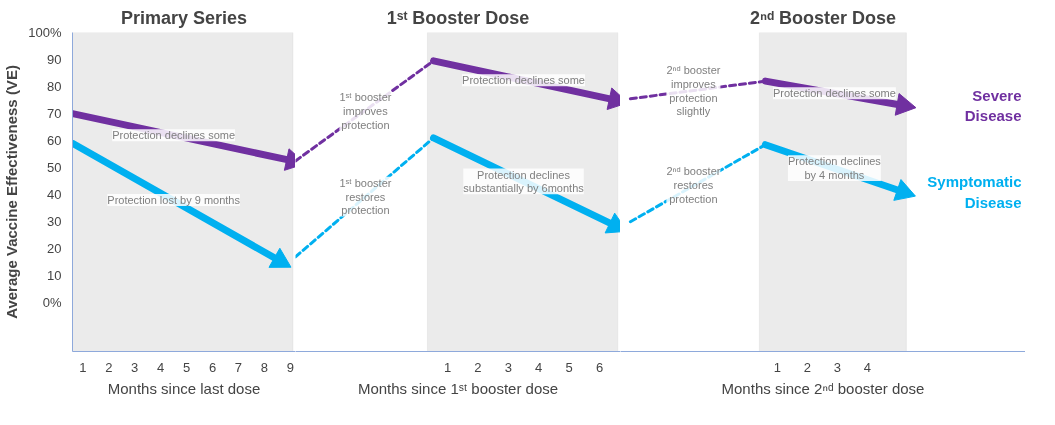  What do you see at coordinates (184, 17) in the screenshot?
I see `chart-title: Primary Series` at bounding box center [184, 17].